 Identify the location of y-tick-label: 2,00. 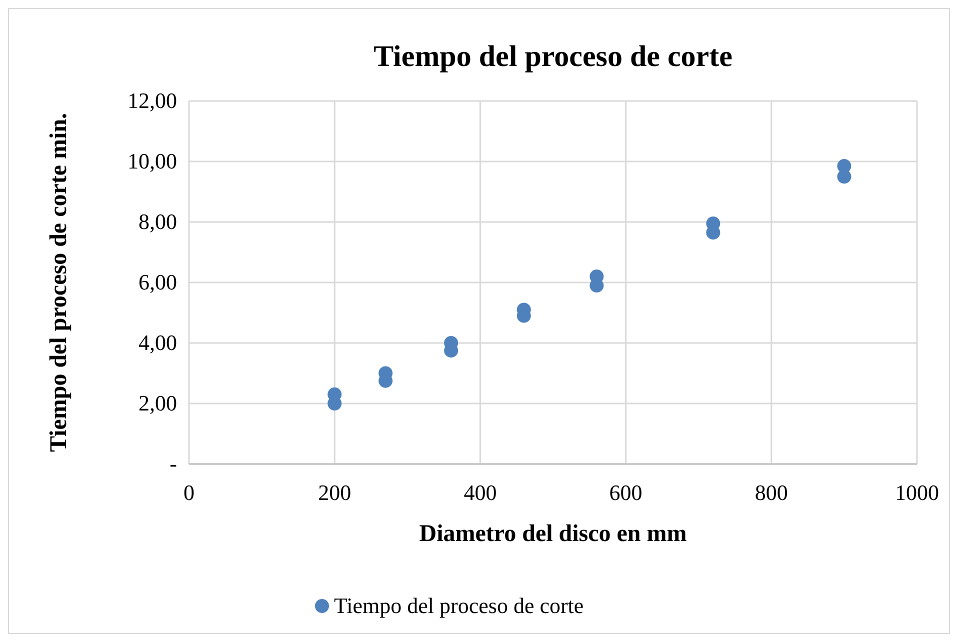
(157, 403).